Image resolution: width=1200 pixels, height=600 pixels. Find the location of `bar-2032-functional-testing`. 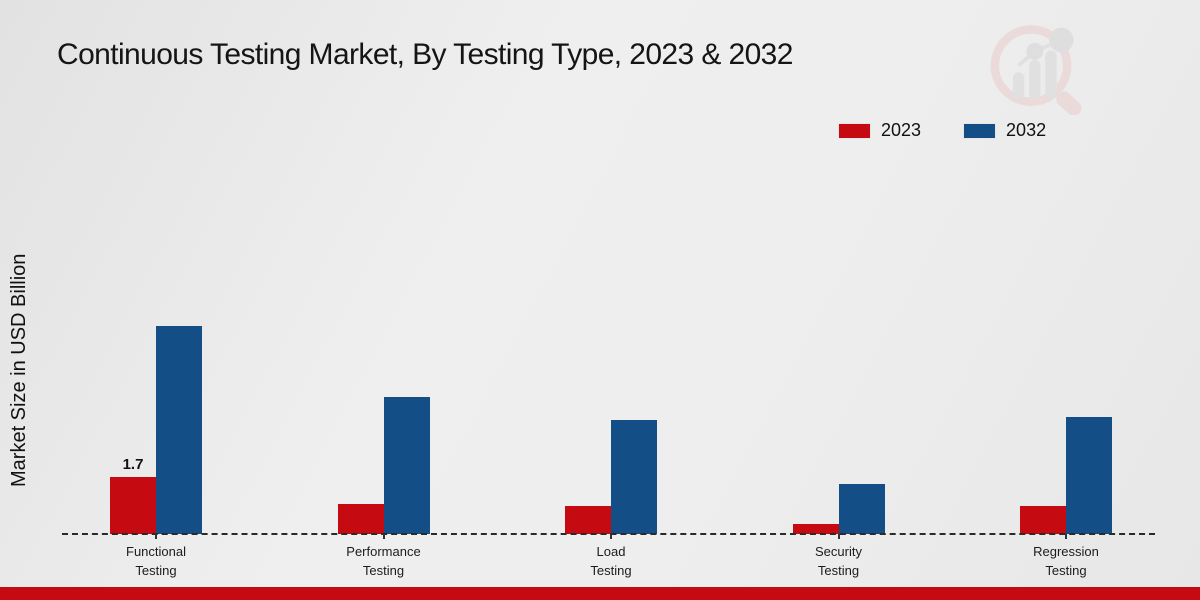

bar-2032-functional-testing is located at coordinates (179, 430).